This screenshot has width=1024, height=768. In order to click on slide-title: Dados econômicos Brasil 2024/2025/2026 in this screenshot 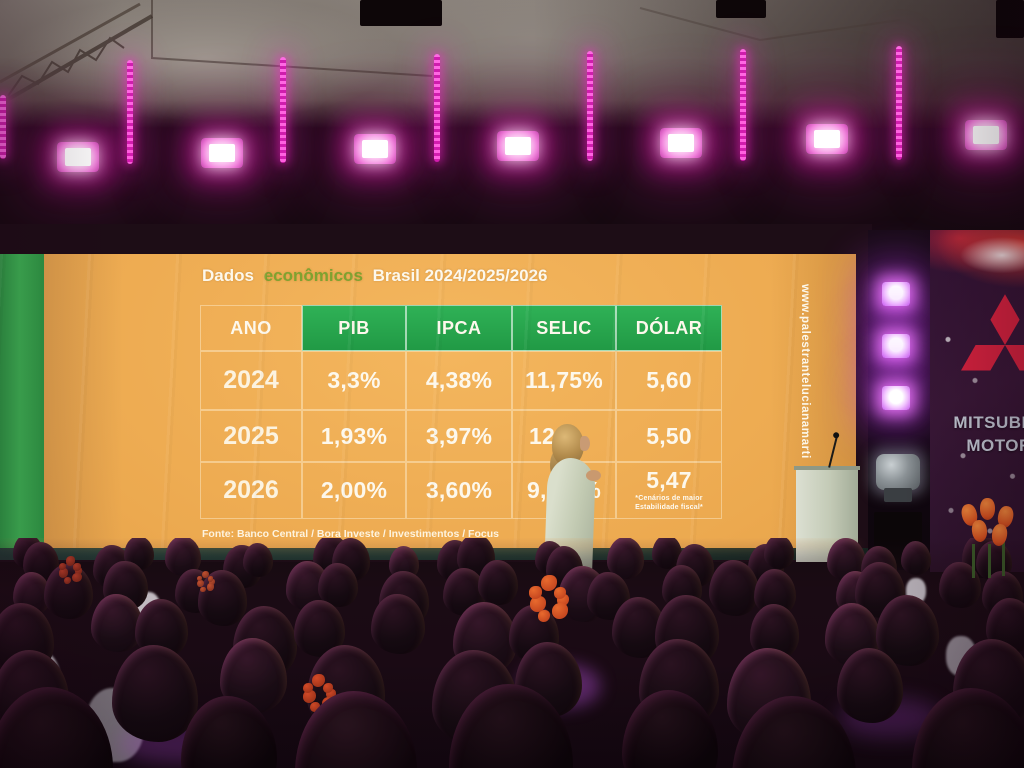, I will do `click(377, 276)`.